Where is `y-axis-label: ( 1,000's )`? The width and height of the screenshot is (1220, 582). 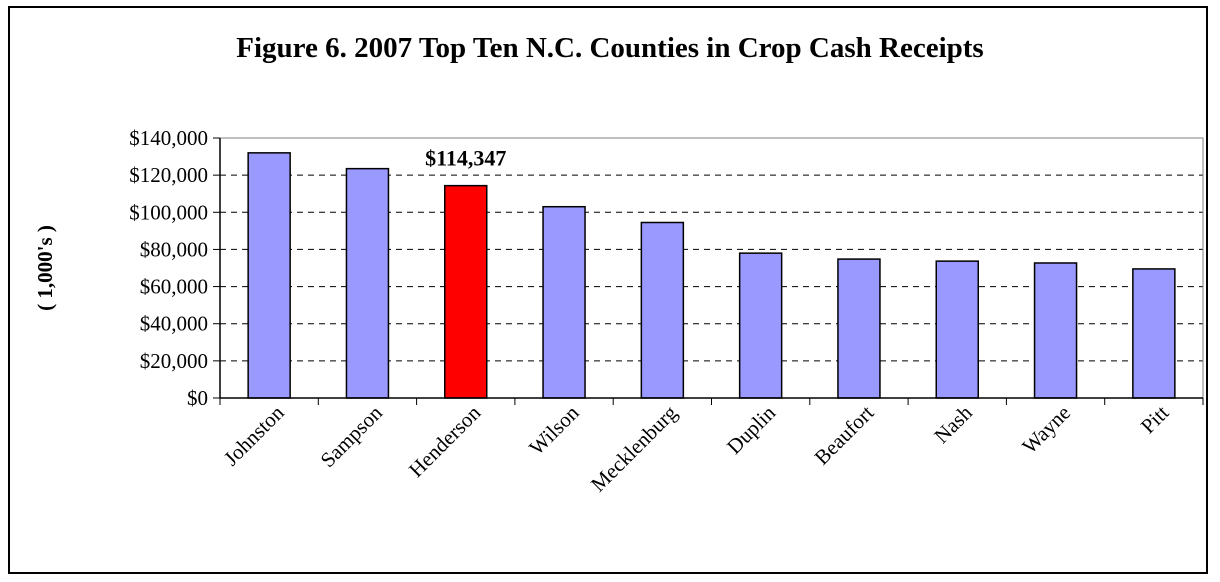
y-axis-label: ( 1,000's ) is located at coordinates (45, 268).